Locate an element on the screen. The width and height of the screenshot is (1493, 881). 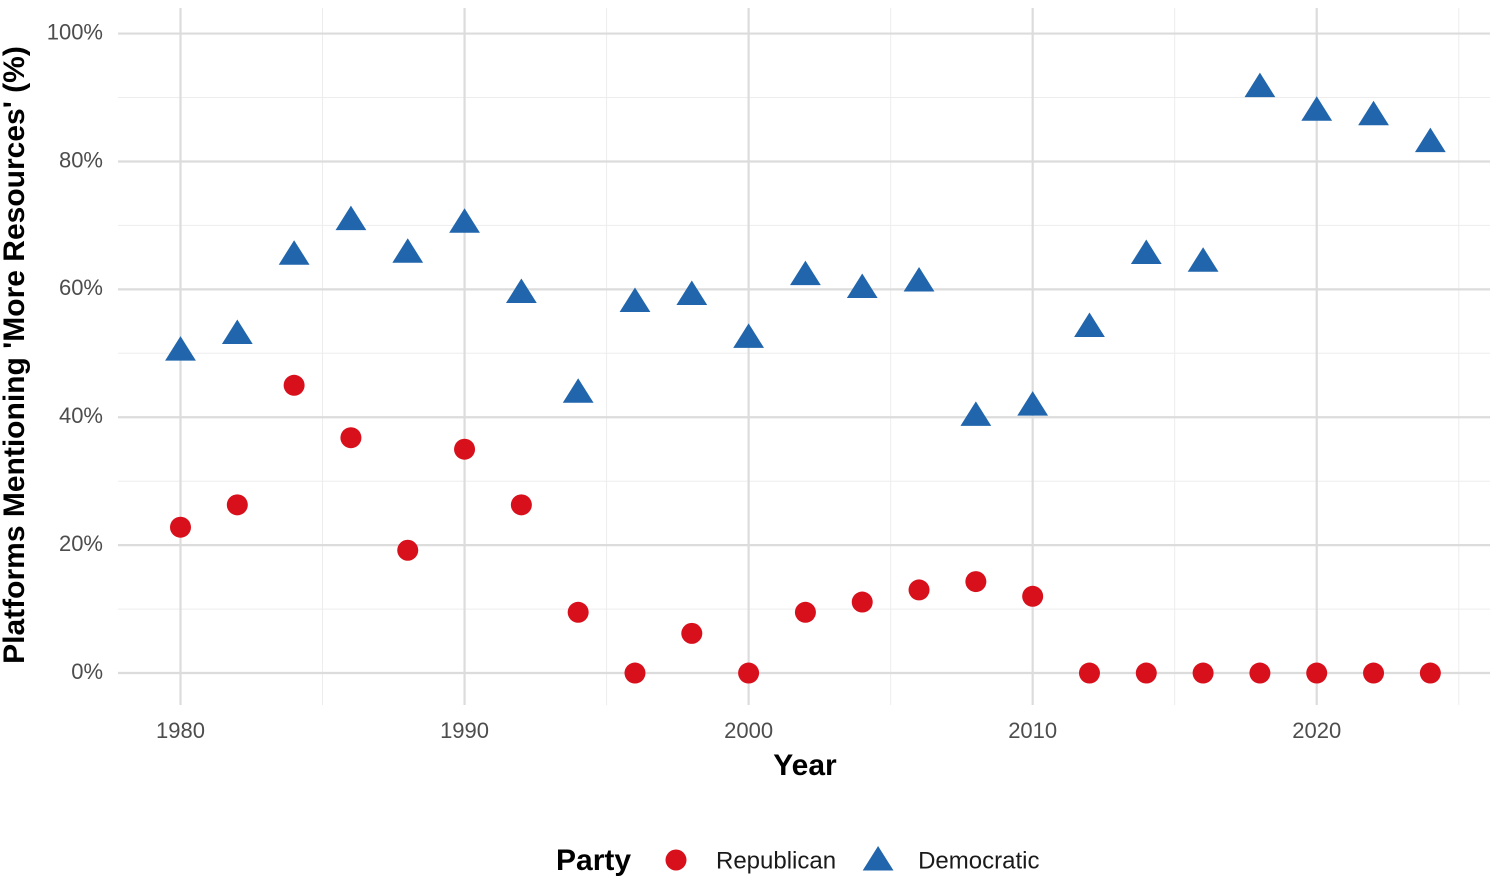
x-axis-title: Year is located at coordinates (805, 765).